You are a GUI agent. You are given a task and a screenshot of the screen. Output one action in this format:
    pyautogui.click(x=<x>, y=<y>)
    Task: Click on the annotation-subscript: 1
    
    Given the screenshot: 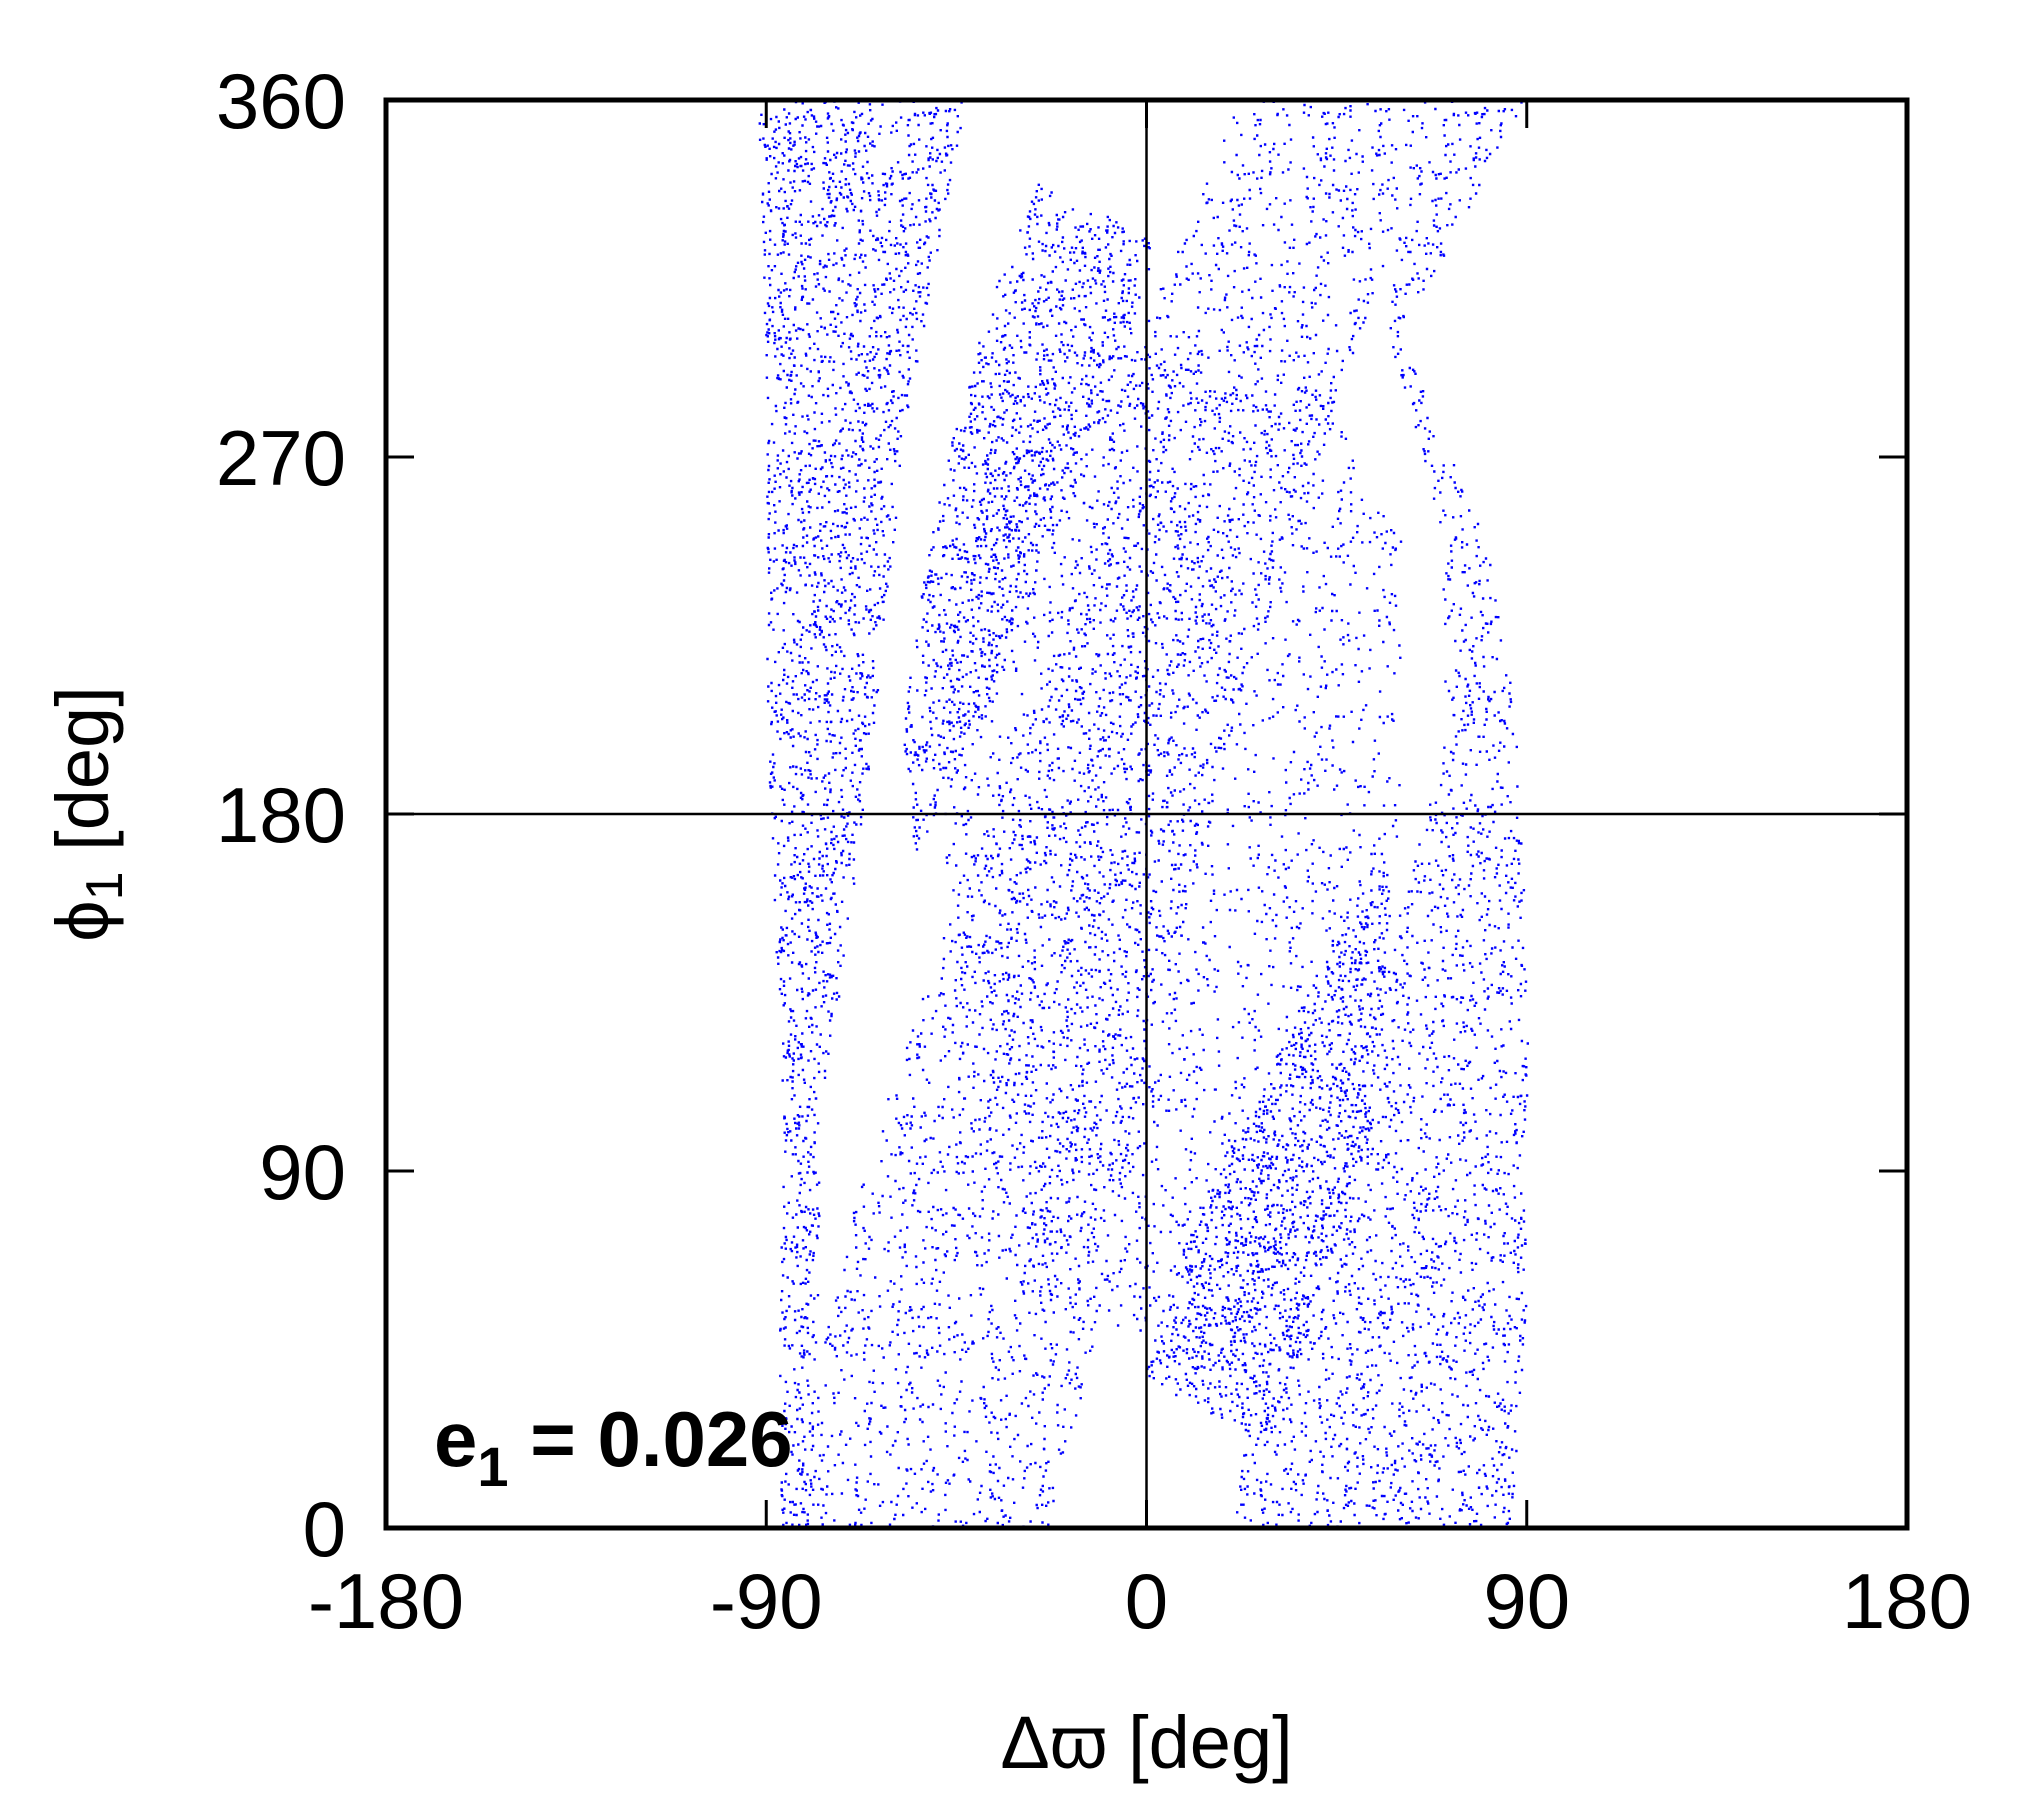 What is the action you would take?
    pyautogui.click(x=492, y=1466)
    